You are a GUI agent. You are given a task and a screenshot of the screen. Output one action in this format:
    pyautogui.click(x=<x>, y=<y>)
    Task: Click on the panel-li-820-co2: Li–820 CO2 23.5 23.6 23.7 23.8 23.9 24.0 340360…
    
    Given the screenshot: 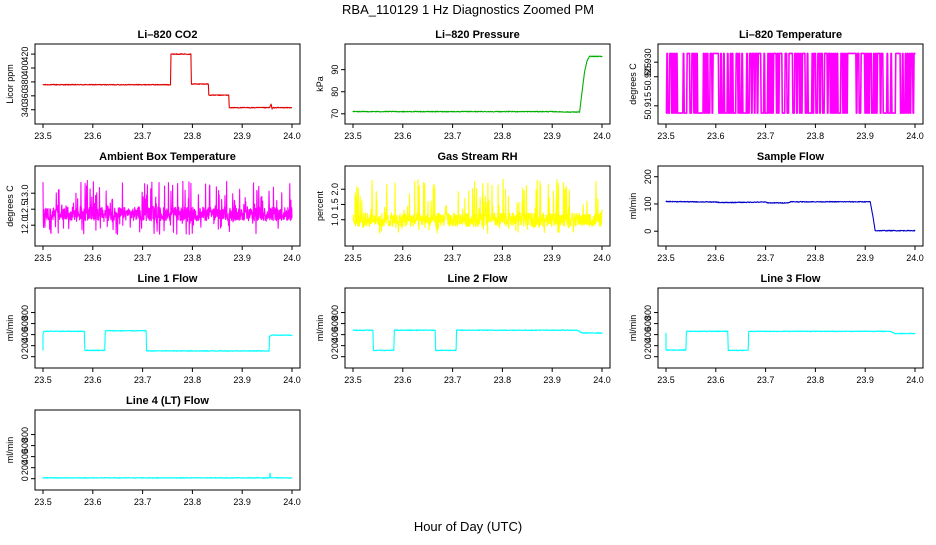 What is the action you would take?
    pyautogui.click(x=153, y=85)
    